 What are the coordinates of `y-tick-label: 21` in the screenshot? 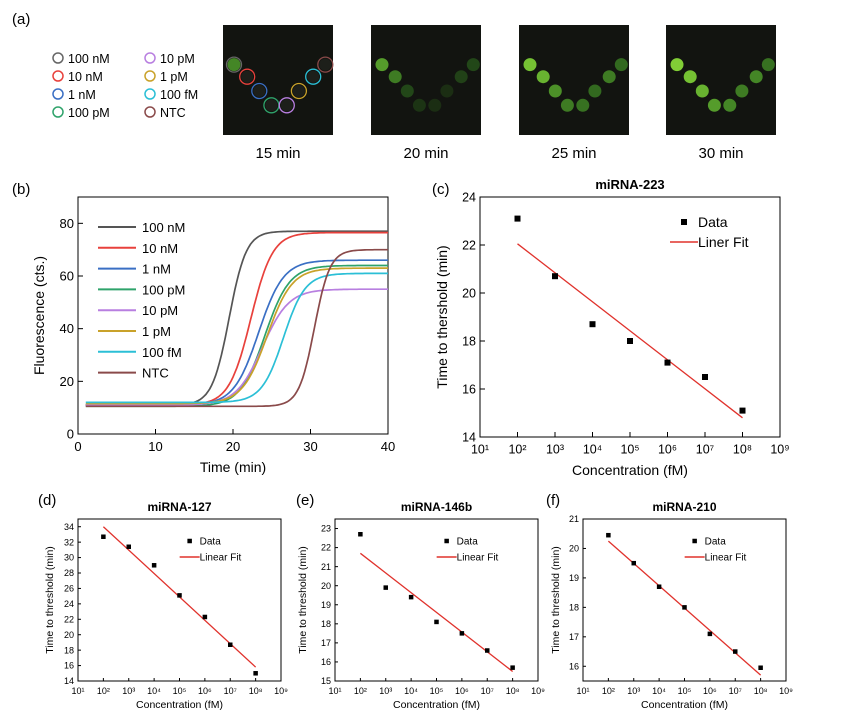 It's located at (326, 567).